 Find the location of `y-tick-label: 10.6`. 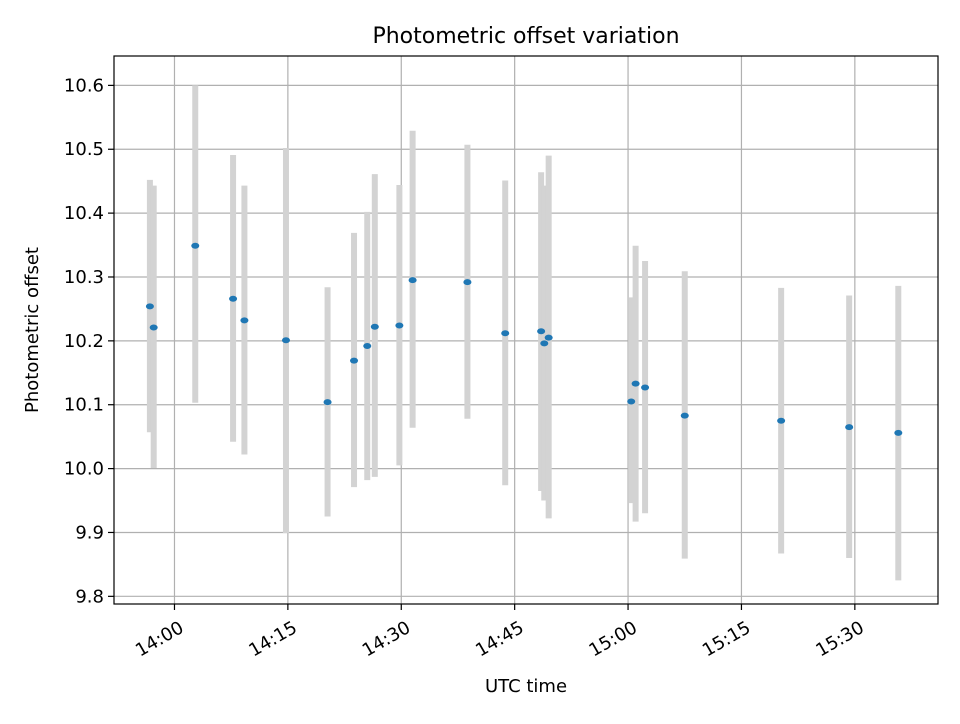

y-tick-label: 10.6 is located at coordinates (84, 85).